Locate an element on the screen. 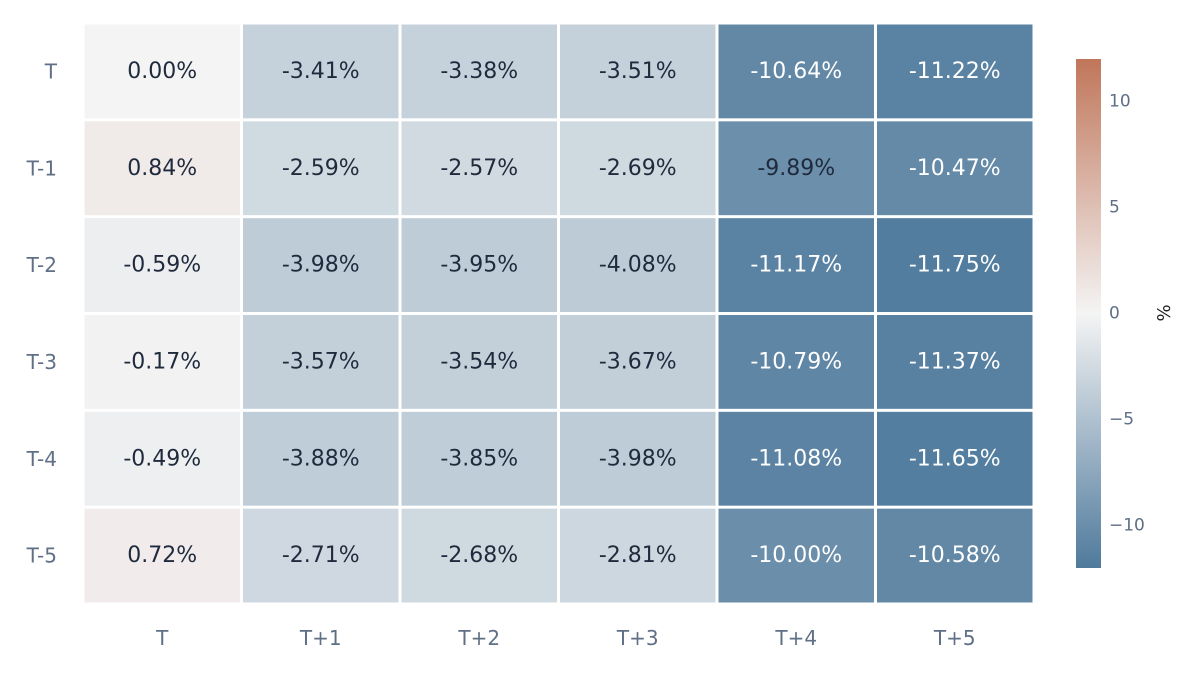 The image size is (1200, 675). colorbar-label: % is located at coordinates (1164, 312).